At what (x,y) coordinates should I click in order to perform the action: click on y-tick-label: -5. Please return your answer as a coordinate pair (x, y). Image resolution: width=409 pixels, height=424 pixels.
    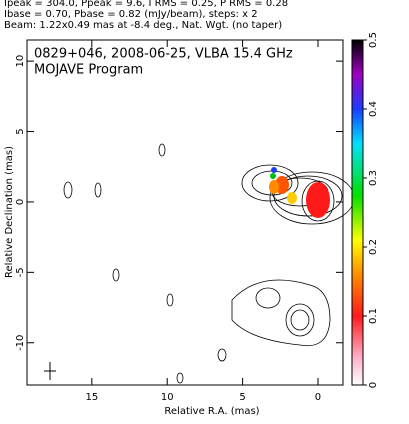
    Looking at the image, I should click on (20, 272).